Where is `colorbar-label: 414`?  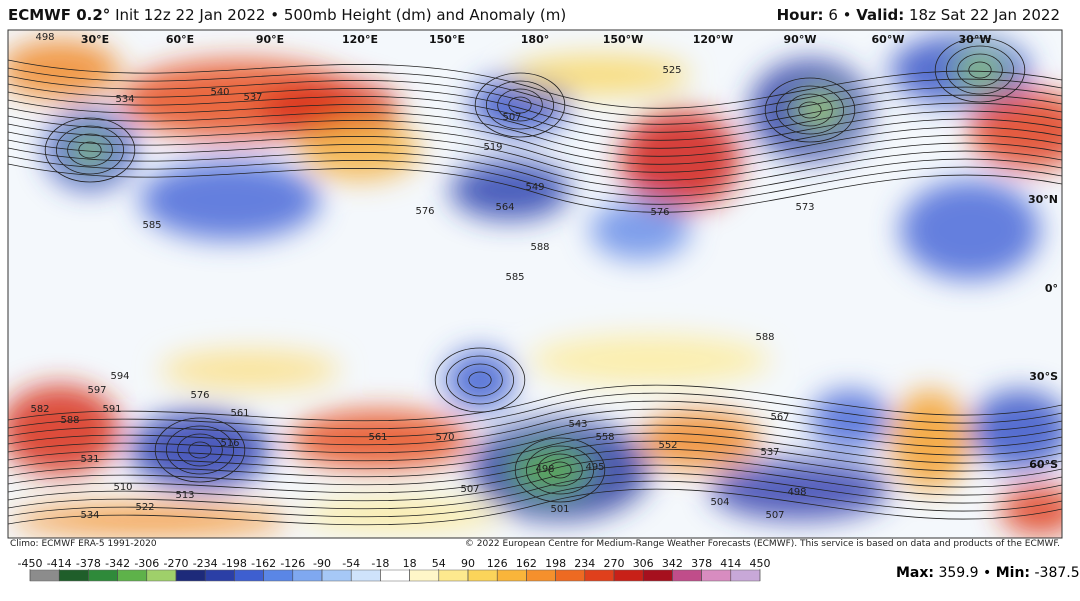
colorbar-label: 414 is located at coordinates (730, 563).